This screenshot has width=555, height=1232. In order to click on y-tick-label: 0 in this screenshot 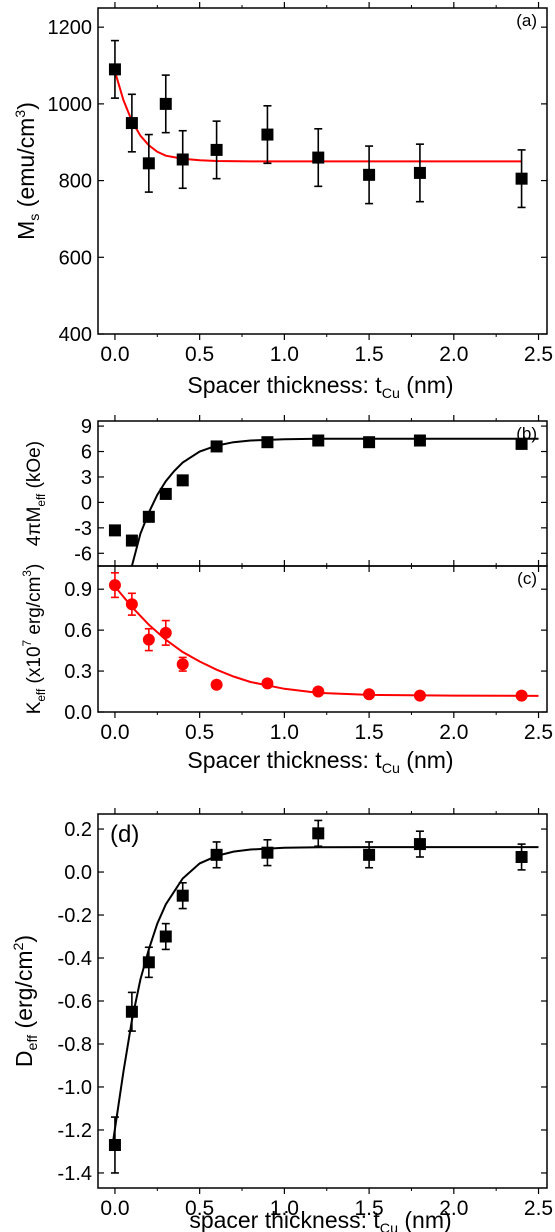, I will do `click(86, 503)`.